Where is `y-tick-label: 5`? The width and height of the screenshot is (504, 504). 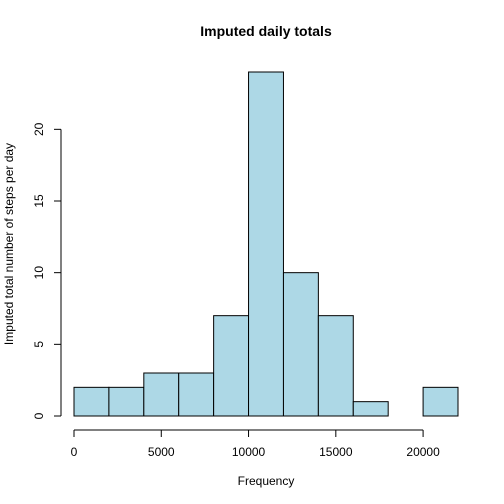 y-tick-label: 5 is located at coordinates (39, 344).